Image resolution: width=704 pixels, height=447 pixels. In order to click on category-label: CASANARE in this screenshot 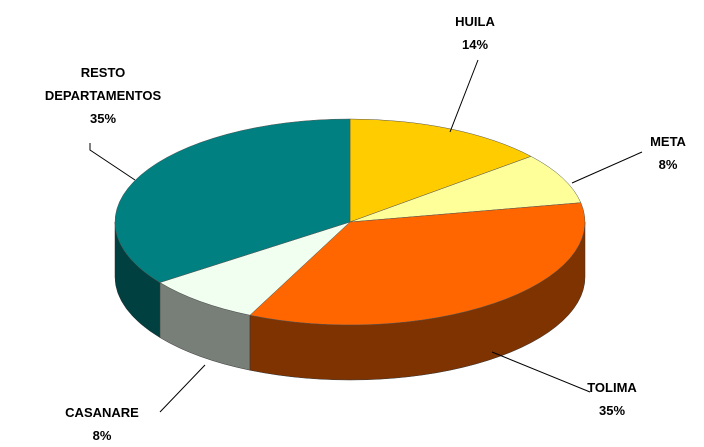, I will do `click(102, 412)`.